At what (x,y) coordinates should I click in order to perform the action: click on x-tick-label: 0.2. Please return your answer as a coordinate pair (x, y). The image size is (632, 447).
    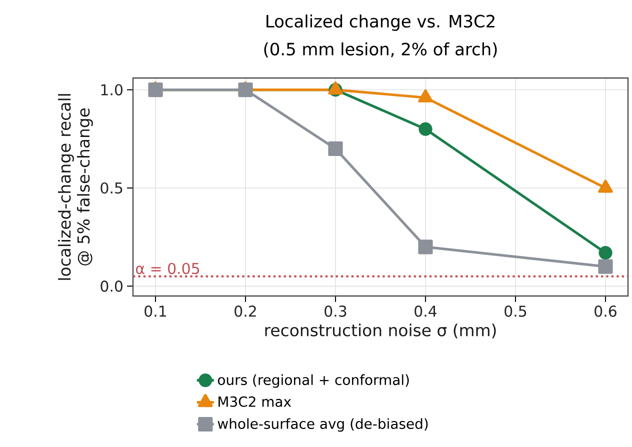
    Looking at the image, I should click on (245, 311).